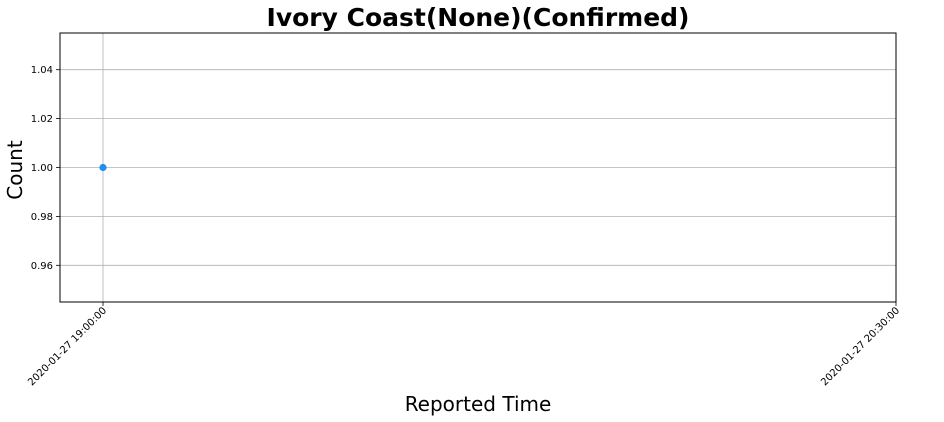  Describe the element at coordinates (860, 346) in the screenshot. I see `x-tick-label: 2020-01-27 20:30:00` at that location.